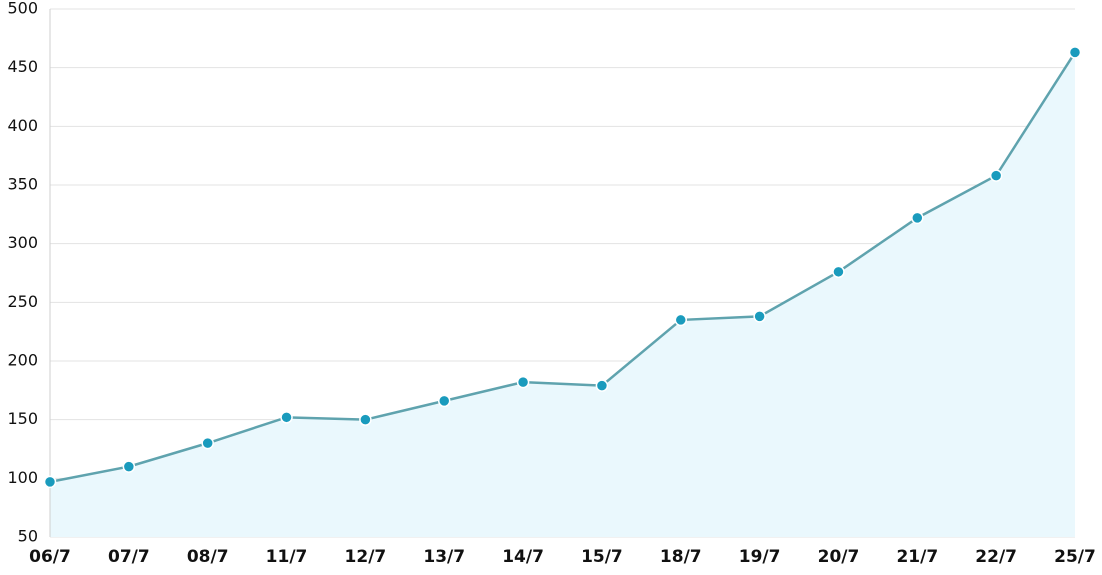 Image resolution: width=1102 pixels, height=575 pixels. Describe the element at coordinates (22, 301) in the screenshot. I see `y-tick-label: 250` at that location.